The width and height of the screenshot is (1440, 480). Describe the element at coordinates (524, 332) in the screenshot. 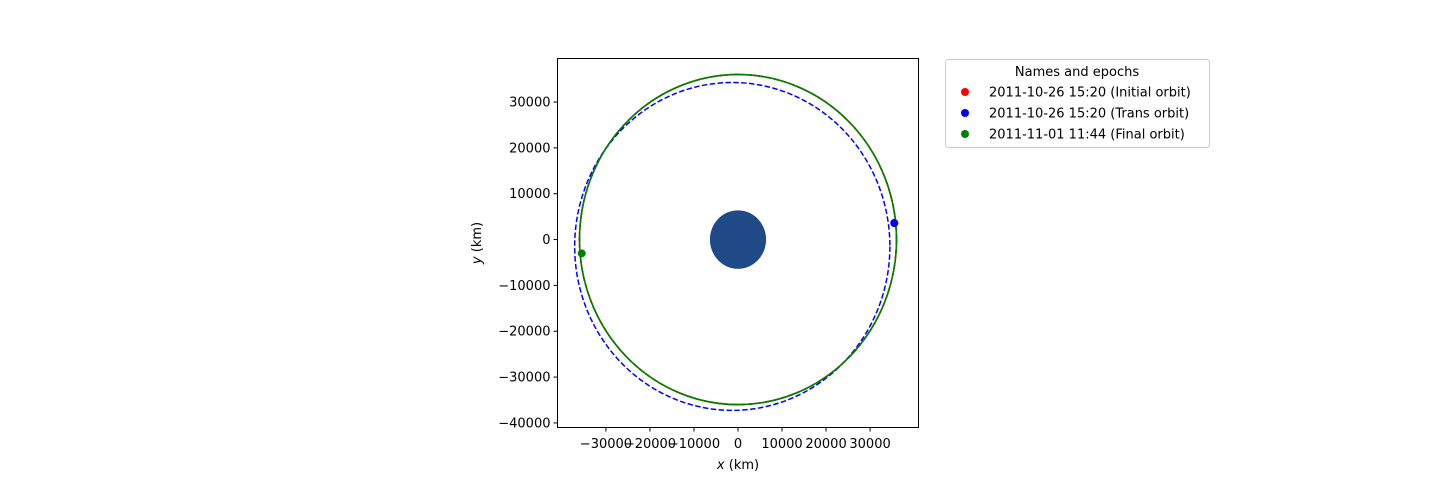

I see `y-tick-label: −20000` at that location.